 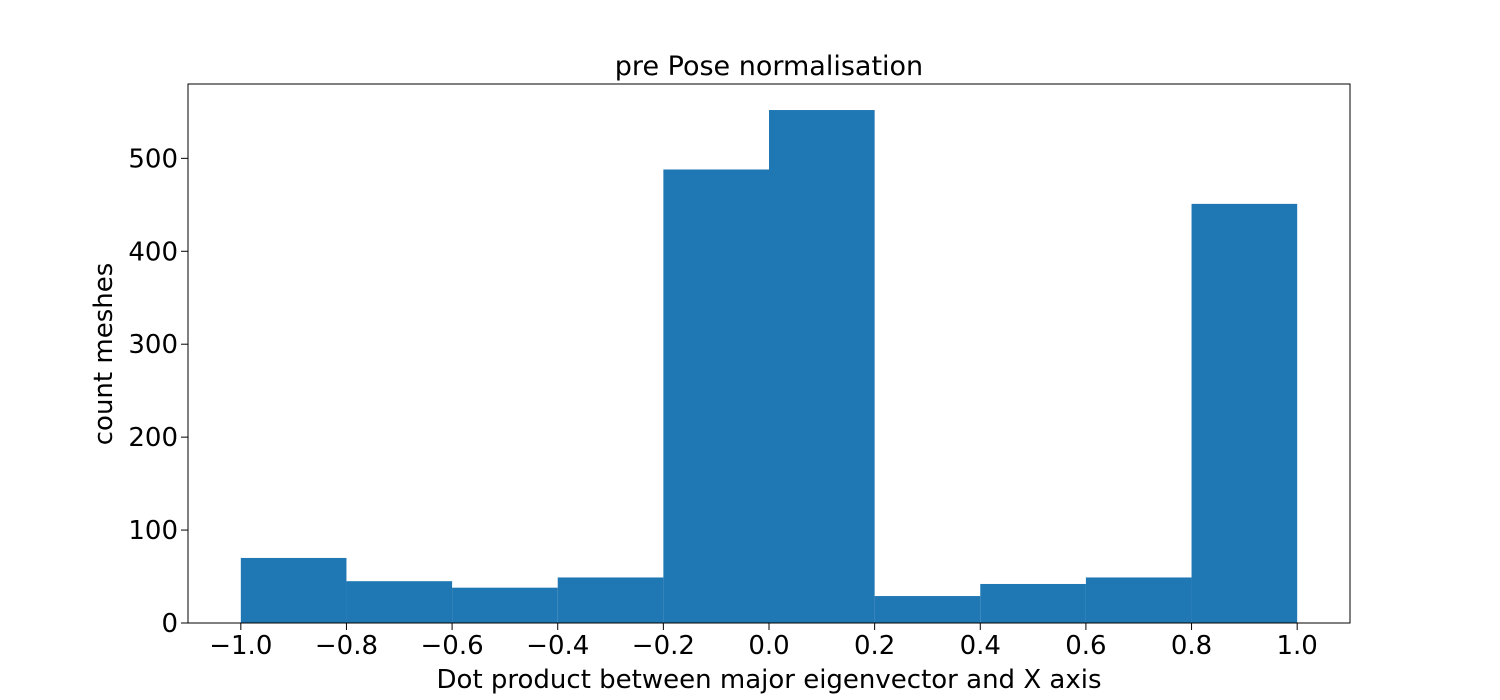 I want to click on y-tick-label: 500, so click(x=153, y=159).